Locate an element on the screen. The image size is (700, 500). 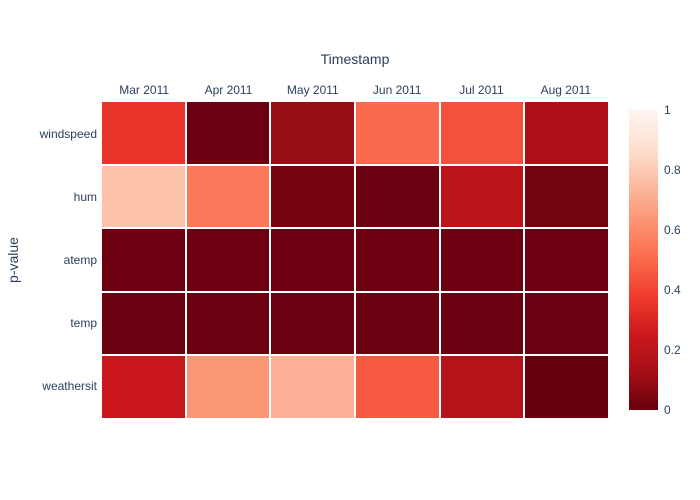
heatmap-cell-windspeed-Mar-2011 is located at coordinates (143, 133).